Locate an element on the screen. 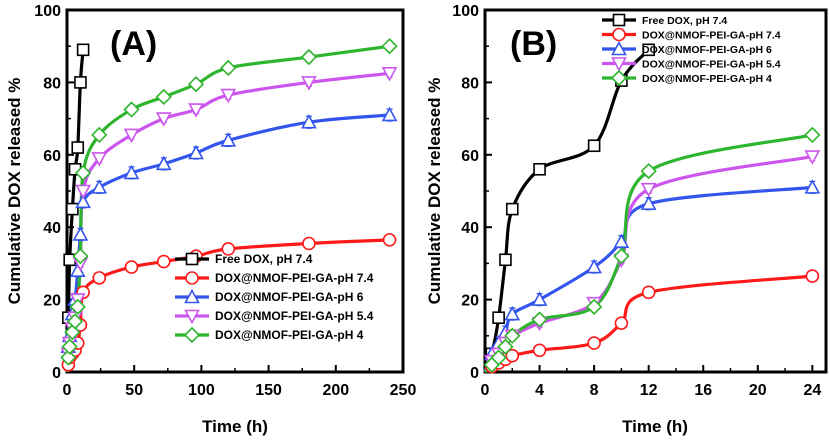 This screenshot has width=830, height=442. panel-b-legend-entry: DOX@NMOF-PEI-GA-pH 6 is located at coordinates (707, 50).